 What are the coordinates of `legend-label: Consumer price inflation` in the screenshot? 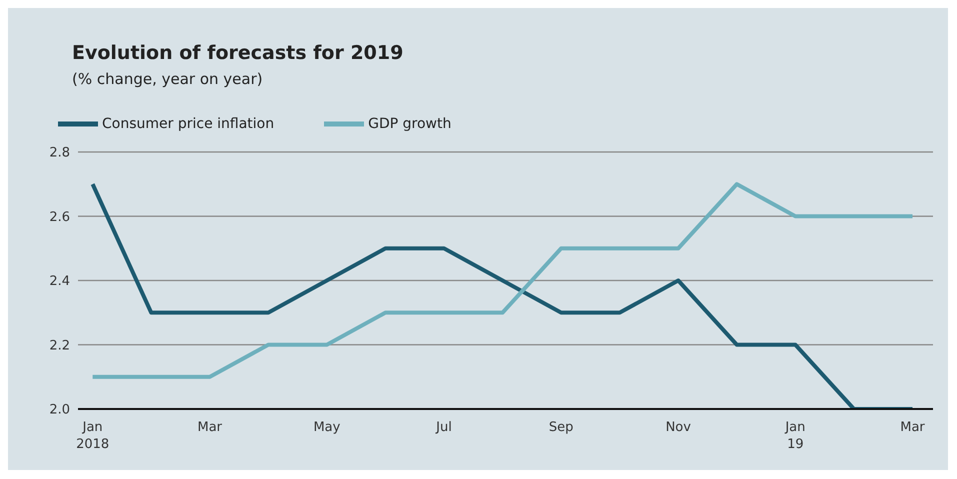 It's located at (188, 124).